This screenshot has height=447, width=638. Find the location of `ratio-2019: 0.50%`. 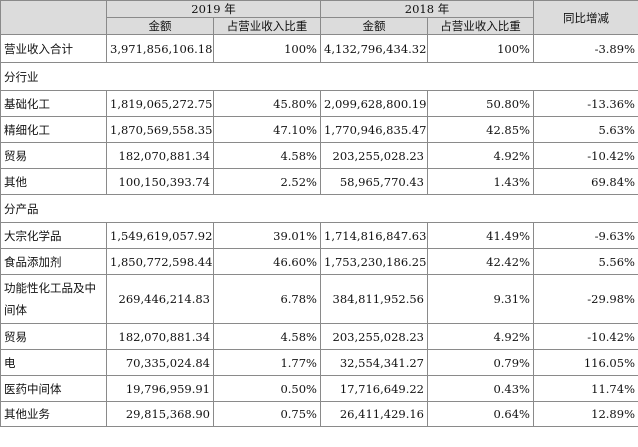

ratio-2019: 0.50% is located at coordinates (267, 388).